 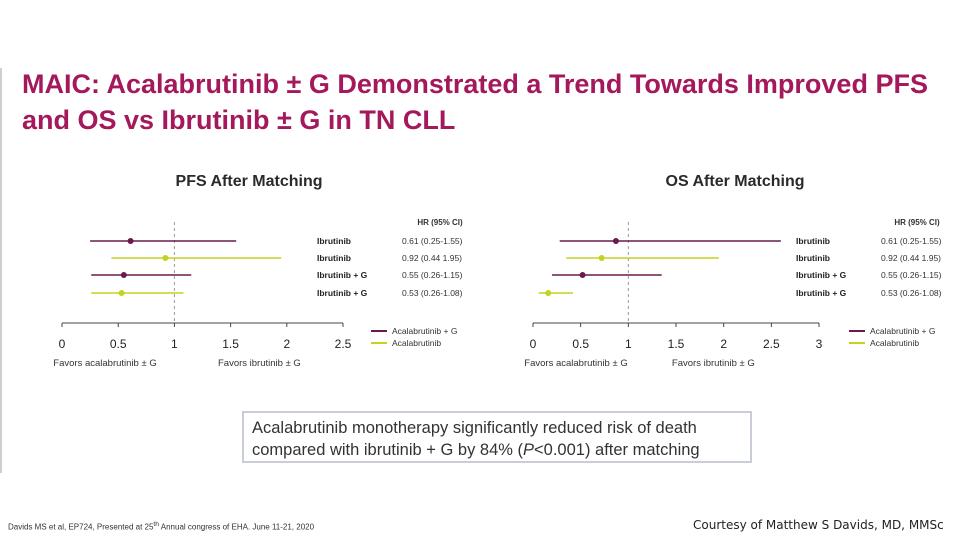 I want to click on hr-value-0-0: 0.61 (0.25-1.55), so click(x=432, y=241).